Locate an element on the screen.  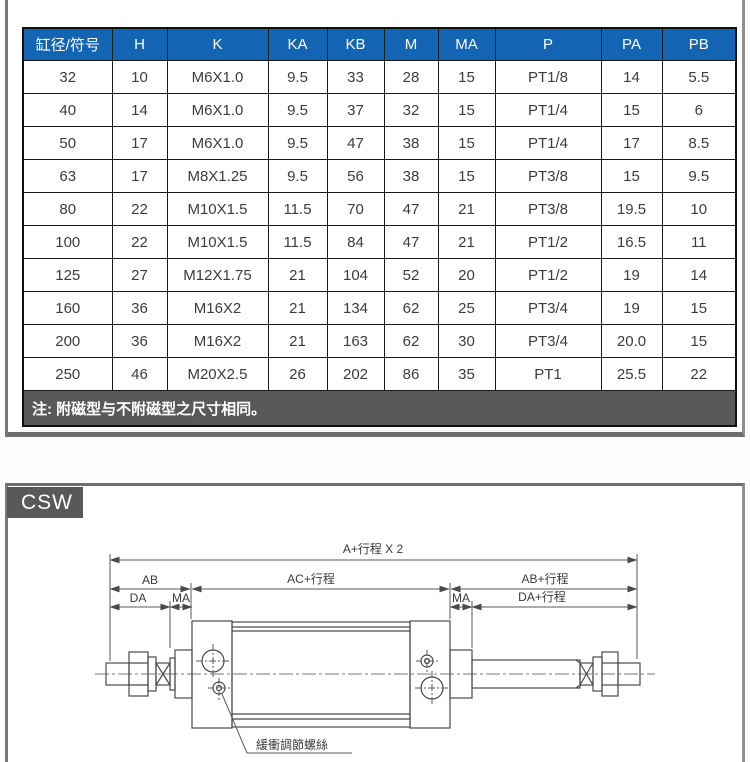
series-label-csw: CSW is located at coordinates (45, 502).